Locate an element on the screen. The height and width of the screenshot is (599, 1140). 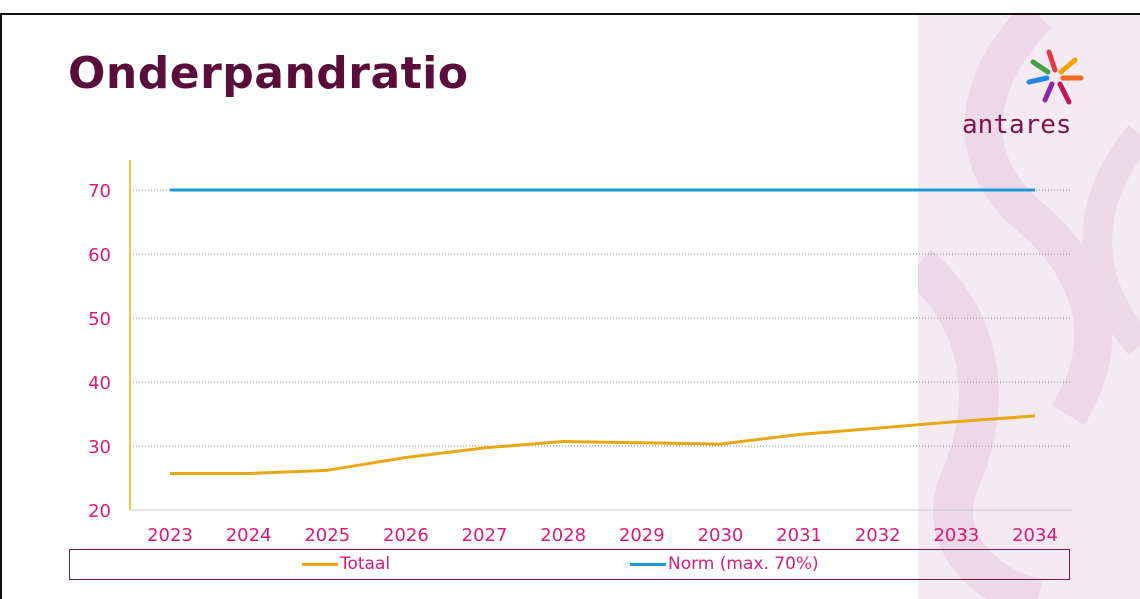
y-tick-label: 30 is located at coordinates (99, 447).